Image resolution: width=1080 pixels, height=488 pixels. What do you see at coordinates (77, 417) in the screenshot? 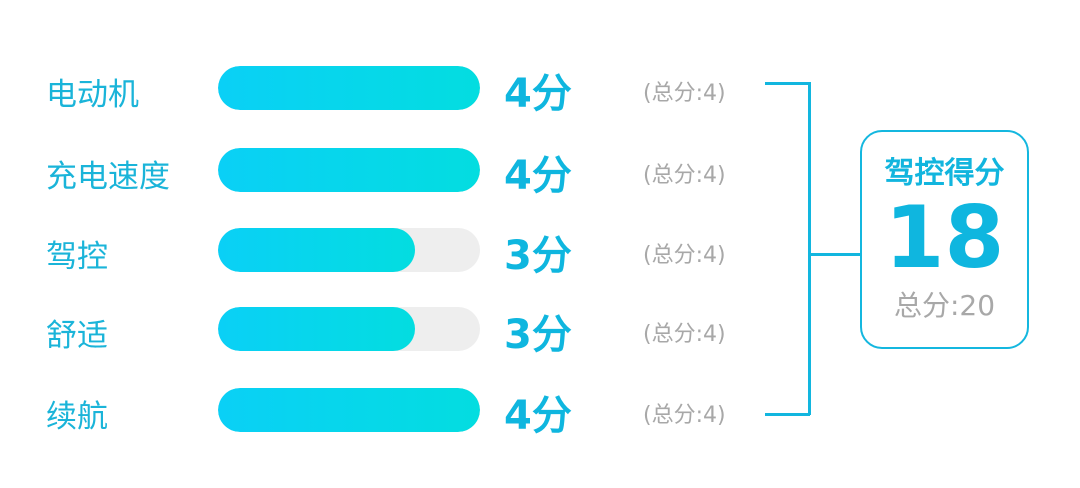
I see `category-label: 续航` at bounding box center [77, 417].